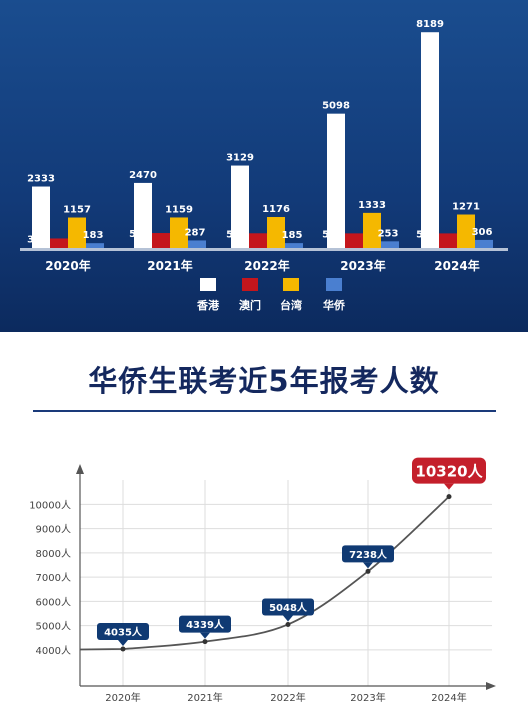  I want to click on y-tick-label: 5000人, so click(53, 627).